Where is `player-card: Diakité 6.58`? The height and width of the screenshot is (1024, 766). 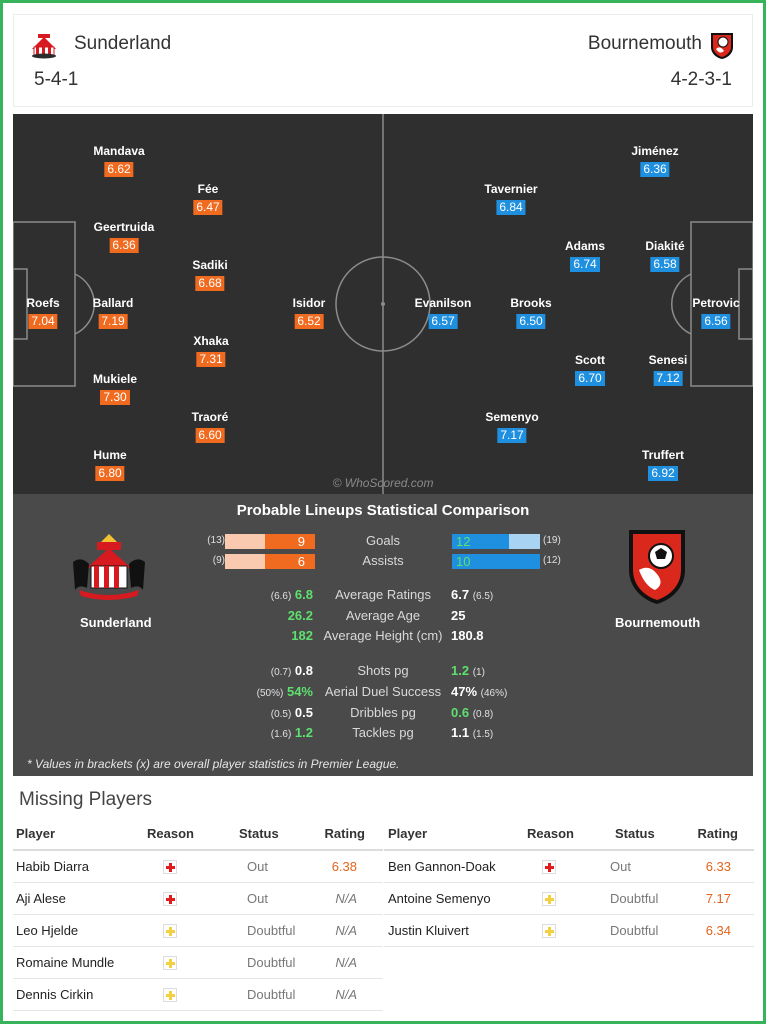 player-card: Diakité 6.58 is located at coordinates (665, 256).